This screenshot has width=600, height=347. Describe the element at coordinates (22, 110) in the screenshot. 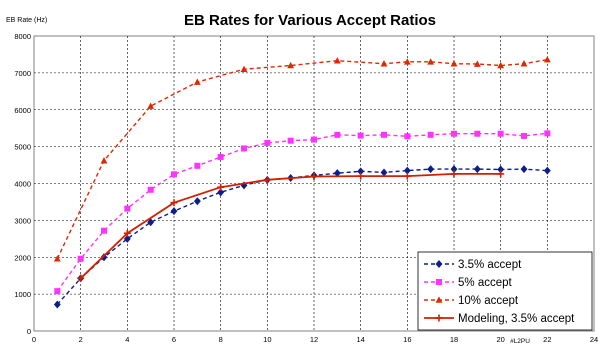

I see `y-tick-label: 6000` at that location.